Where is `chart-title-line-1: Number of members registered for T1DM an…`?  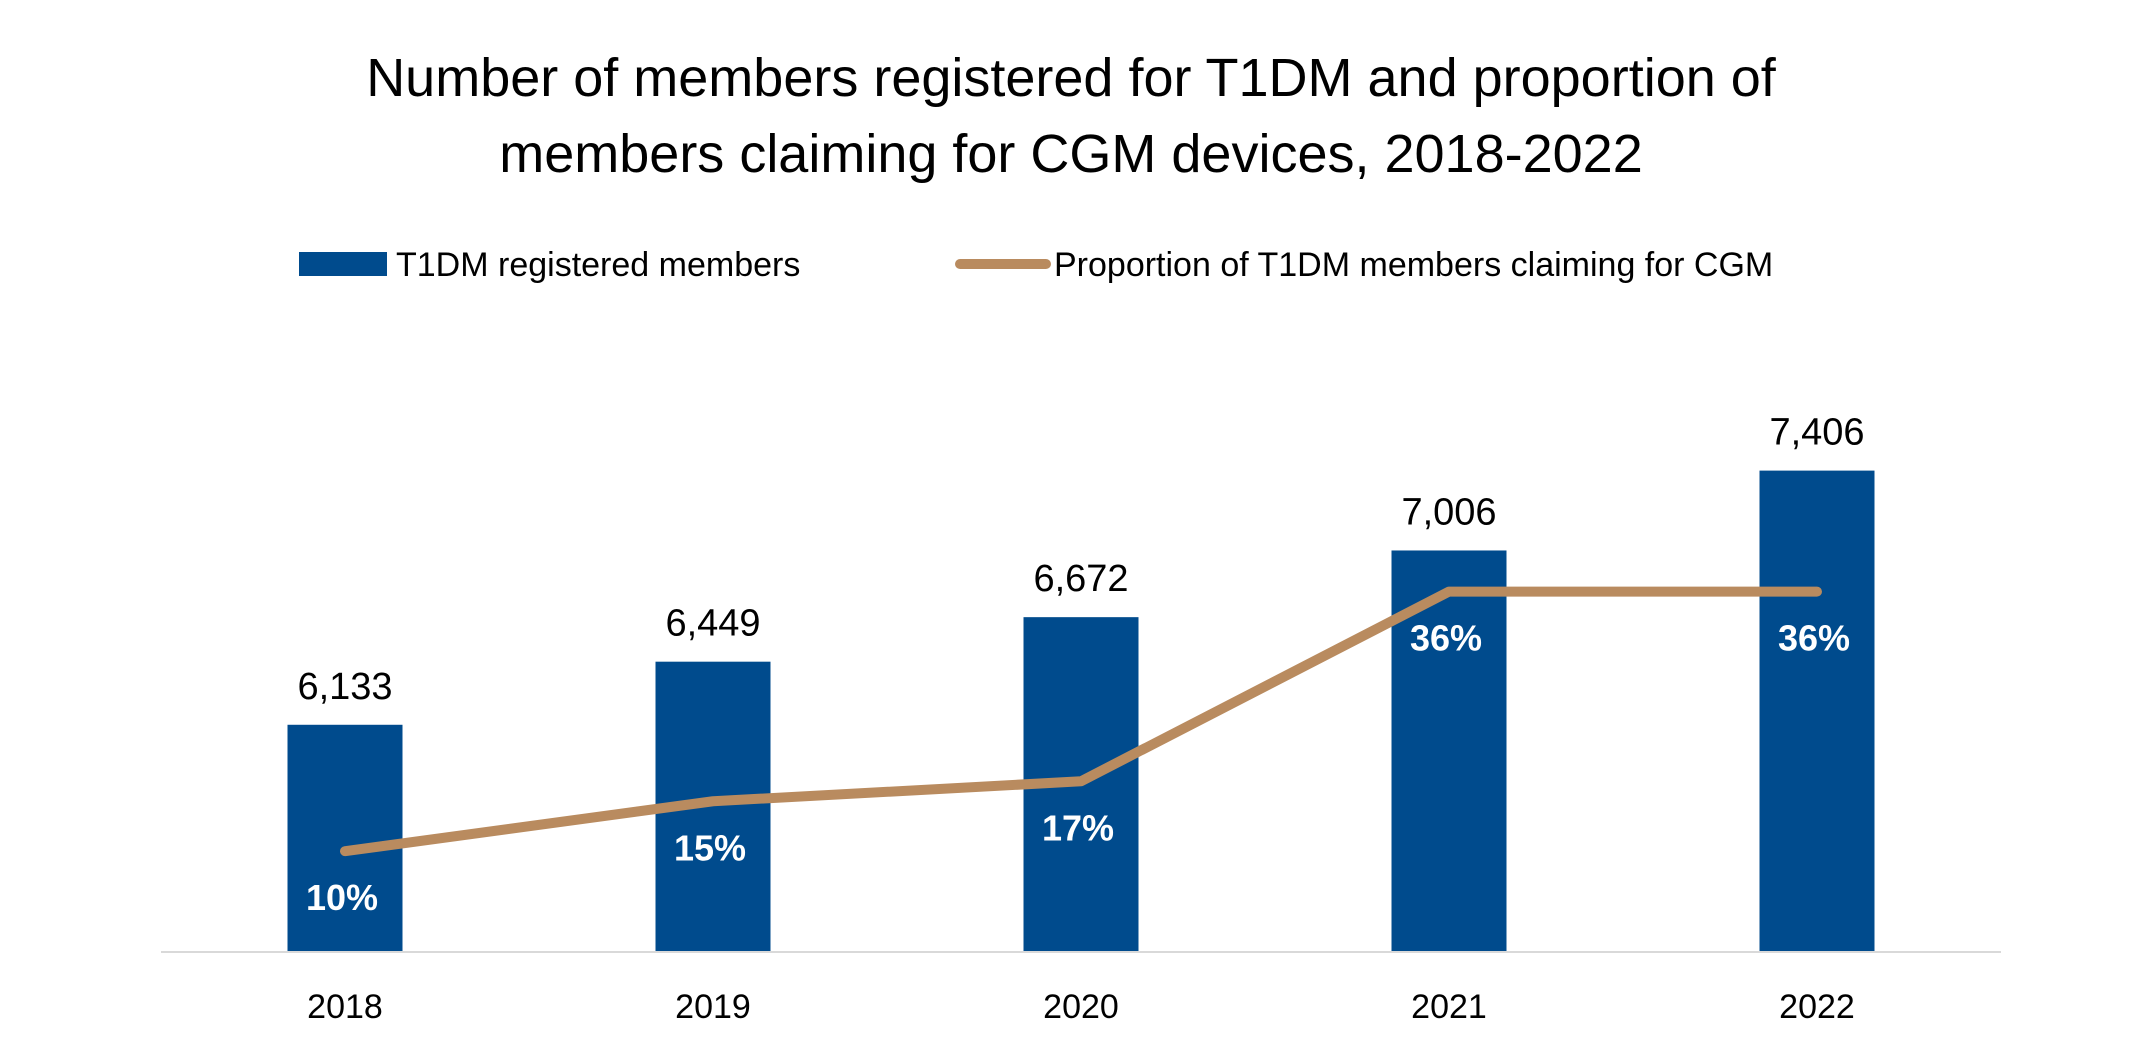 chart-title-line-1: Number of members registered for T1DM an… is located at coordinates (1071, 78).